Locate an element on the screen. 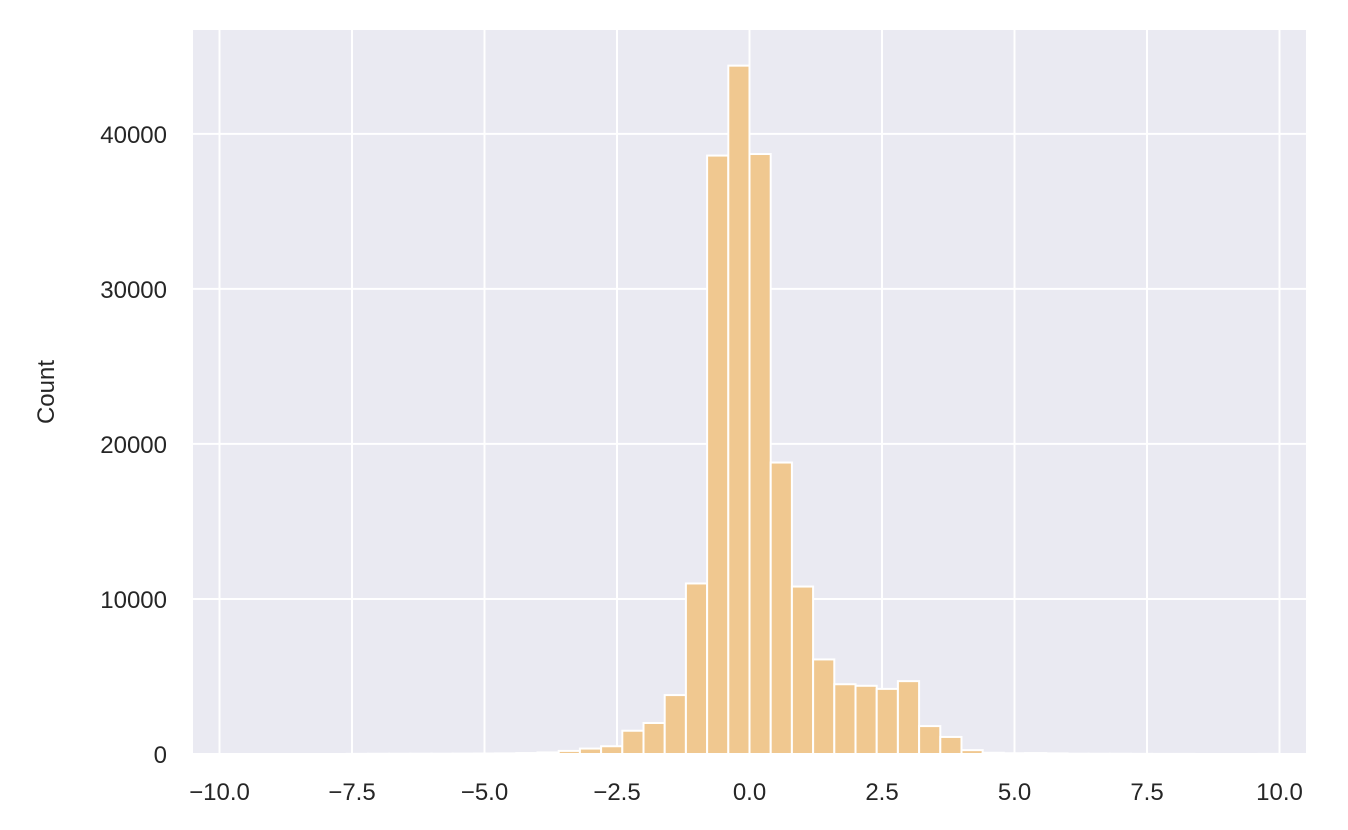 This screenshot has height=830, width=1348. y-tick-label: 0 is located at coordinates (160, 755).